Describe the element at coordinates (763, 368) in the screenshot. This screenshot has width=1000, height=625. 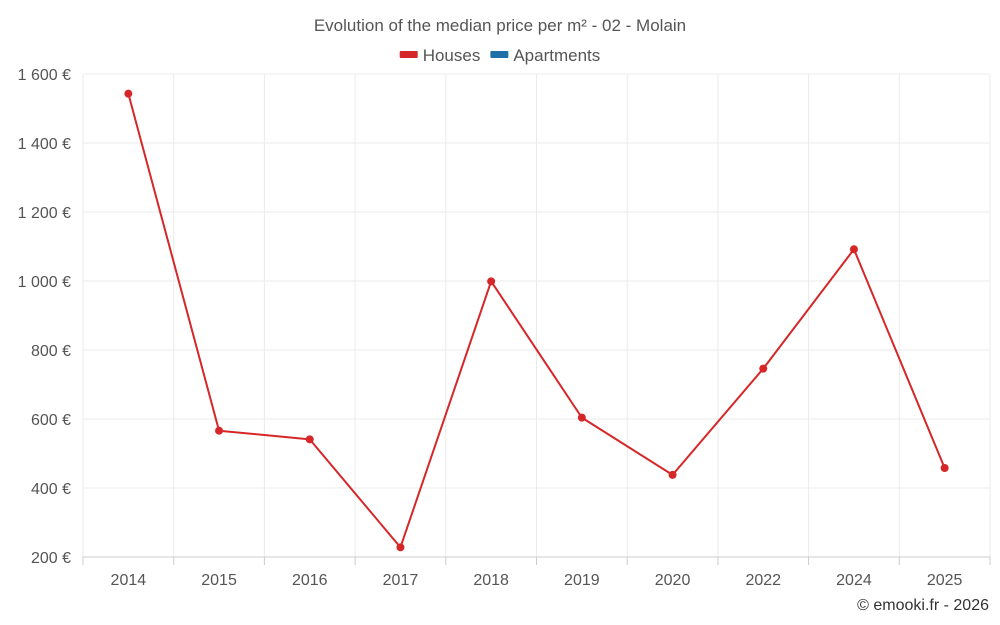
I see `data-point-houses-2022` at that location.